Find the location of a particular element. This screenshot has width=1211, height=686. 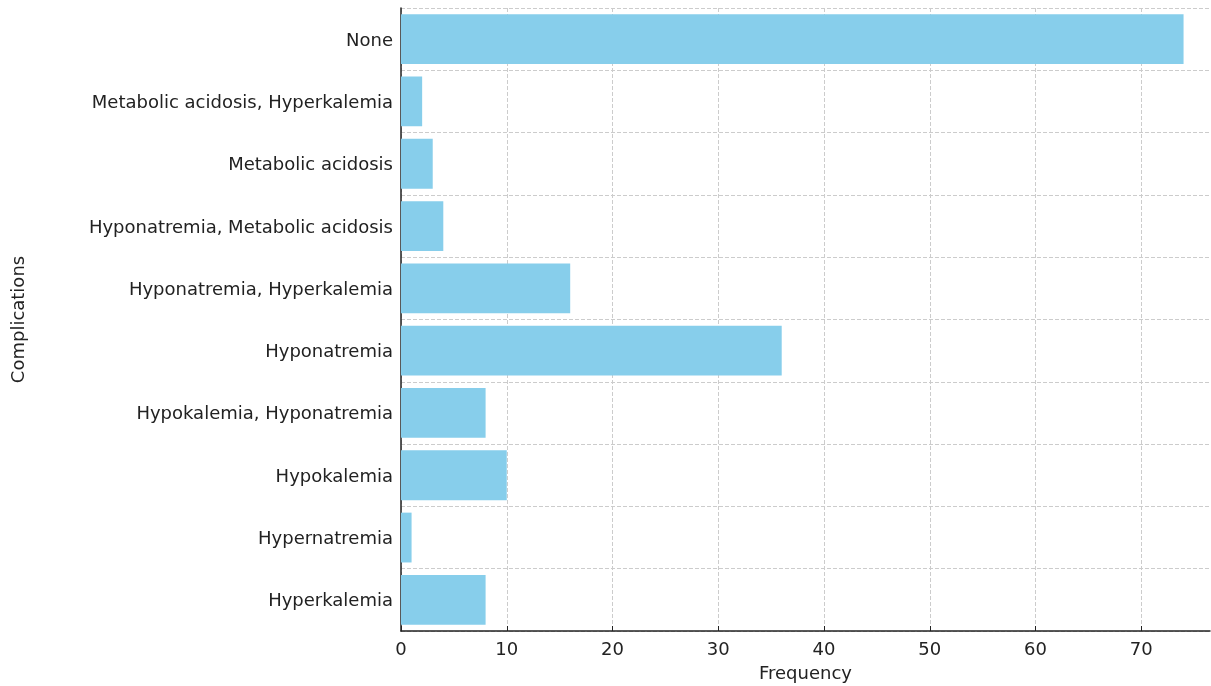

x-tick-label: 30 is located at coordinates (718, 648).